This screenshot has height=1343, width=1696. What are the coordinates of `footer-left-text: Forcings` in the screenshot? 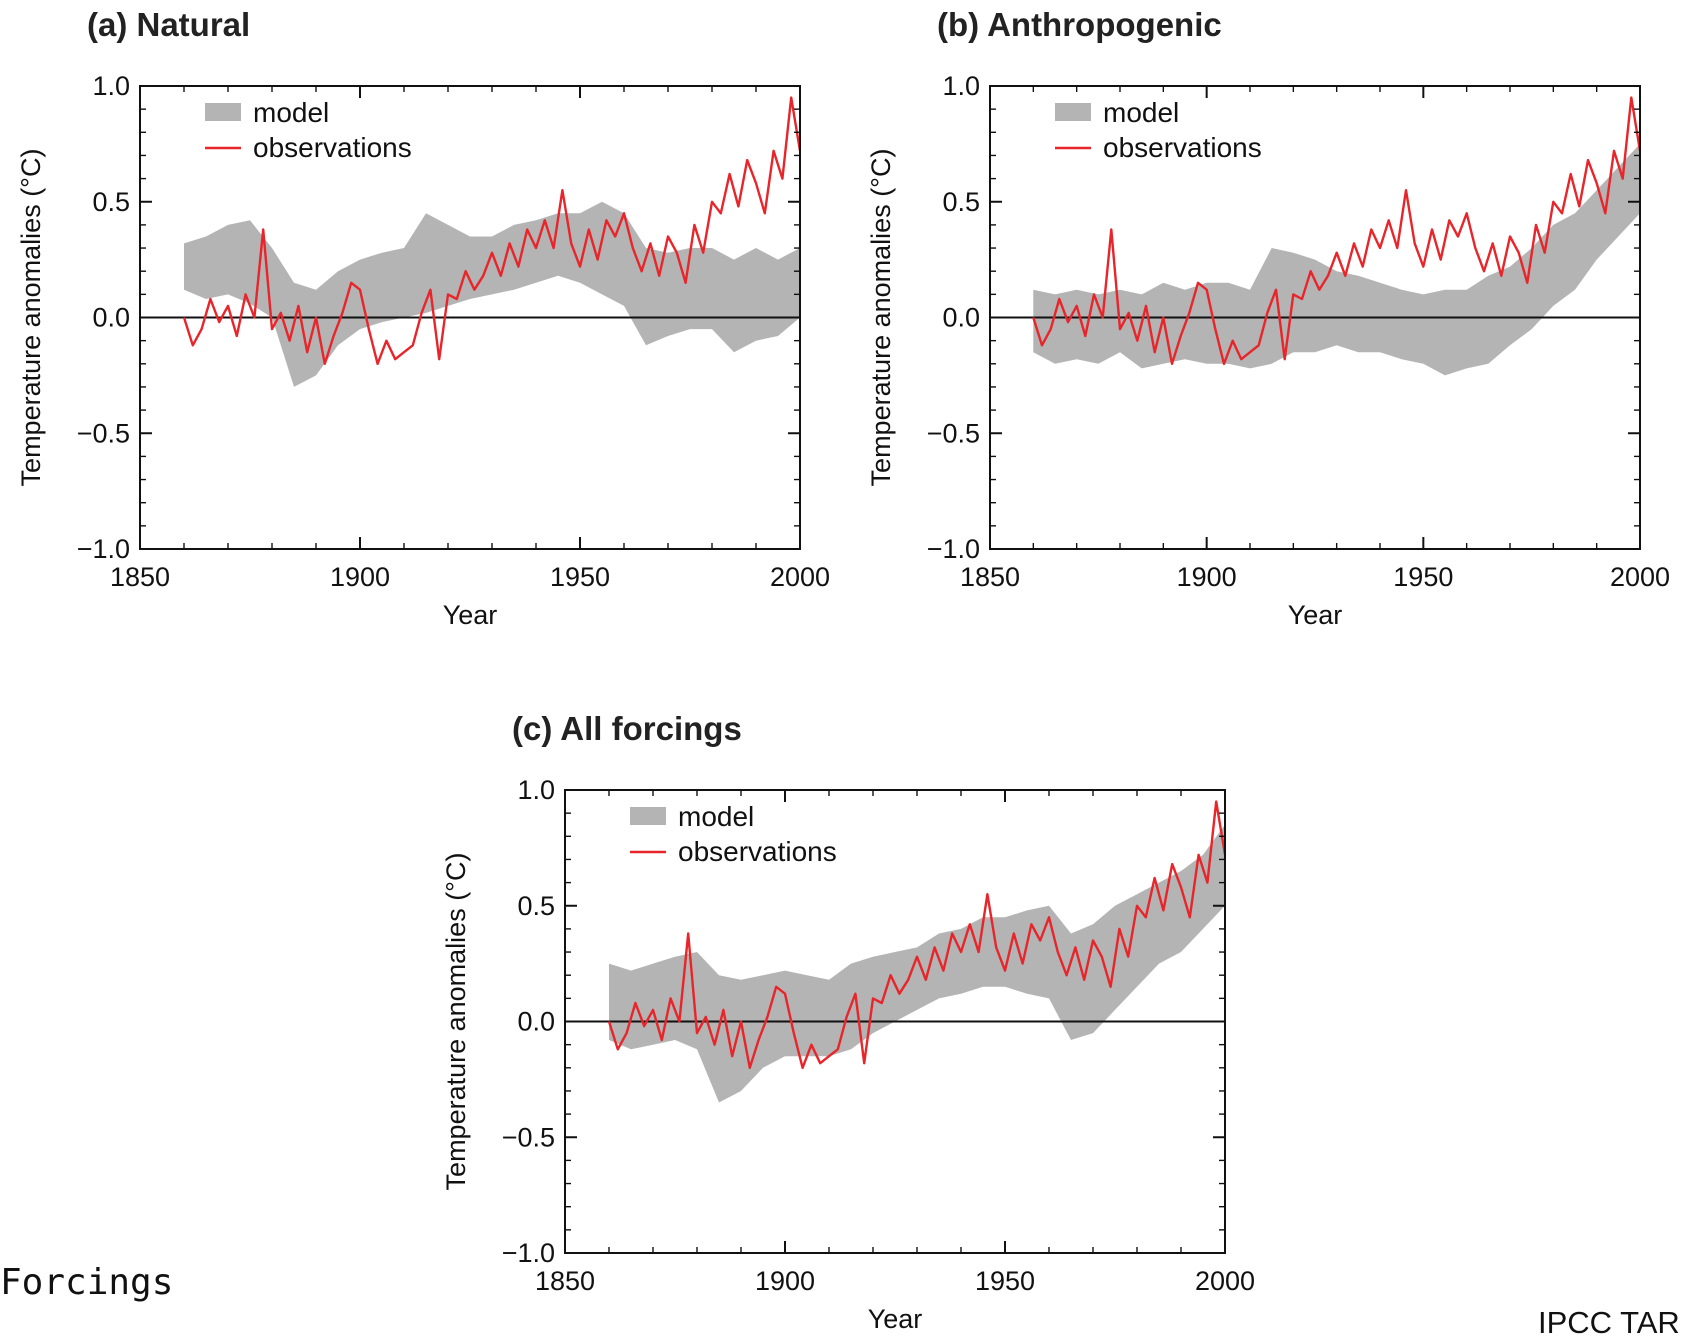 It's located at (87, 1282).